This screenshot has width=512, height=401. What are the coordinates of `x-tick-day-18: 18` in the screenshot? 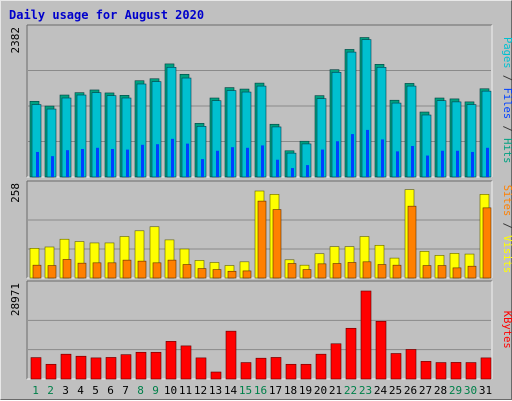 It's located at (290, 390).